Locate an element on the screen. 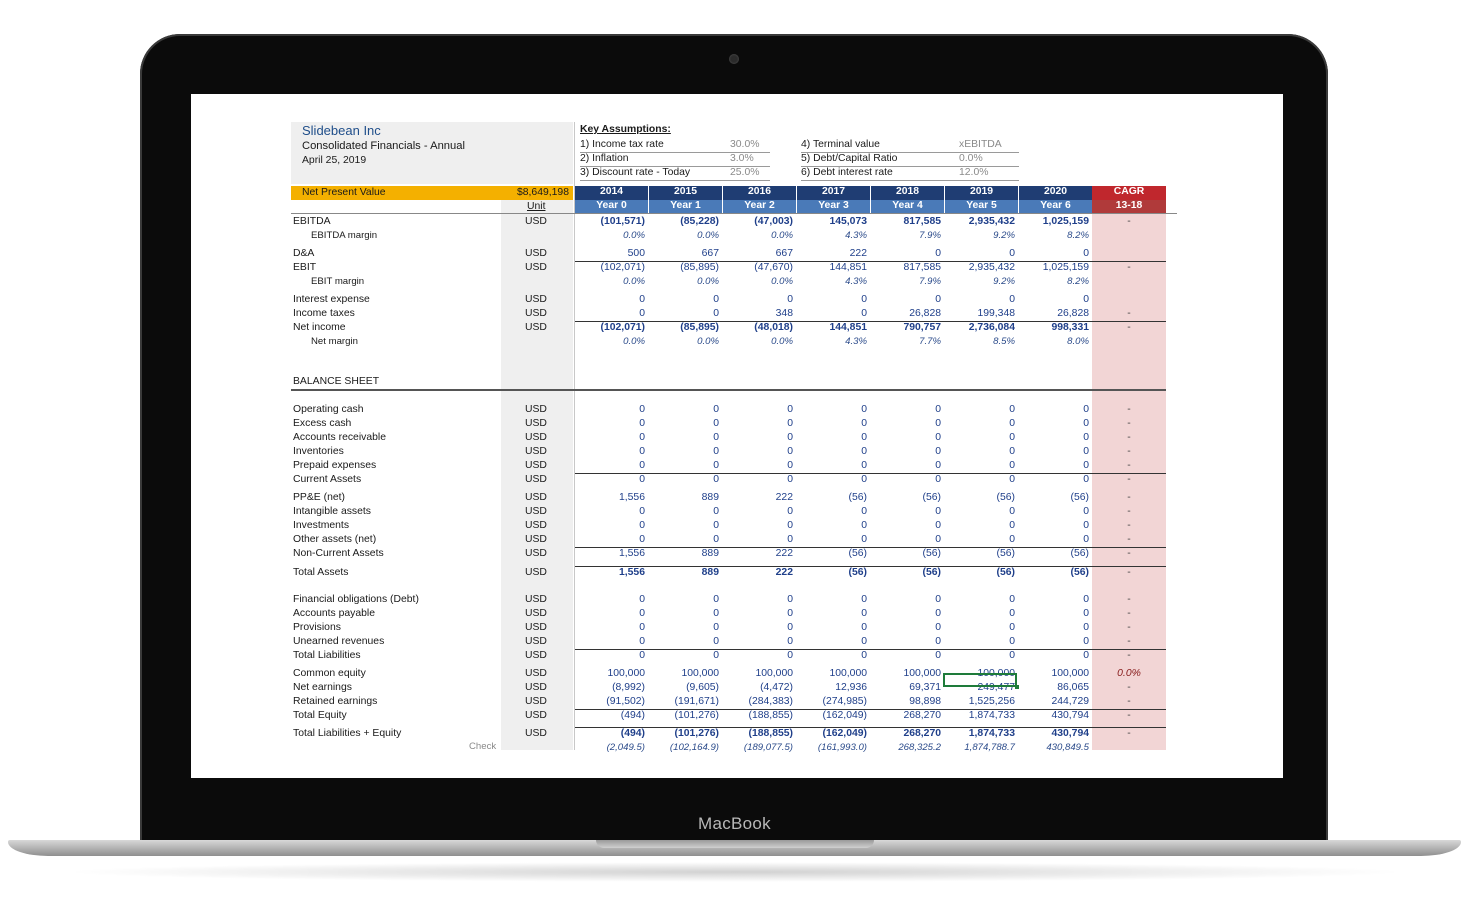 This screenshot has height=904, width=1469. fill-handle is located at coordinates (1017, 687).